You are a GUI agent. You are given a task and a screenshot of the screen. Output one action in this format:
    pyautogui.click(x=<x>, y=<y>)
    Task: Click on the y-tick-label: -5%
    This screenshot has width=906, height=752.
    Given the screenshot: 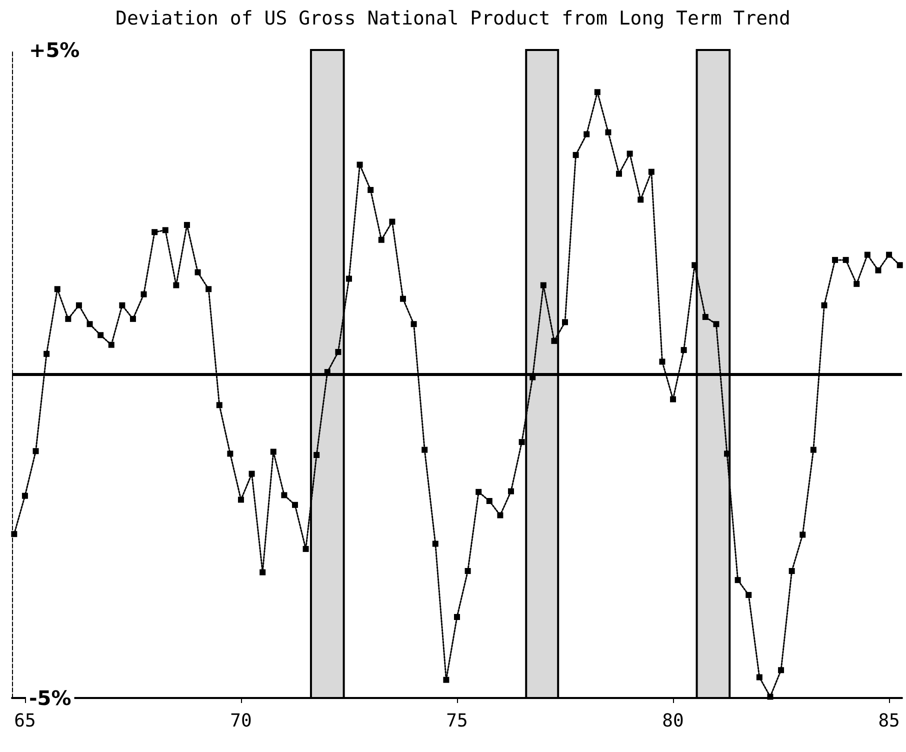 What is the action you would take?
    pyautogui.click(x=50, y=698)
    